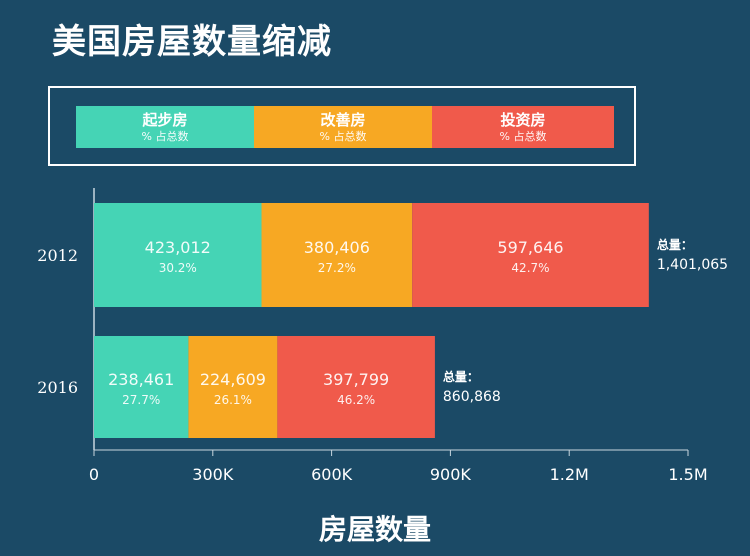 The height and width of the screenshot is (556, 750). I want to click on legend-label: 起步房, so click(165, 119).